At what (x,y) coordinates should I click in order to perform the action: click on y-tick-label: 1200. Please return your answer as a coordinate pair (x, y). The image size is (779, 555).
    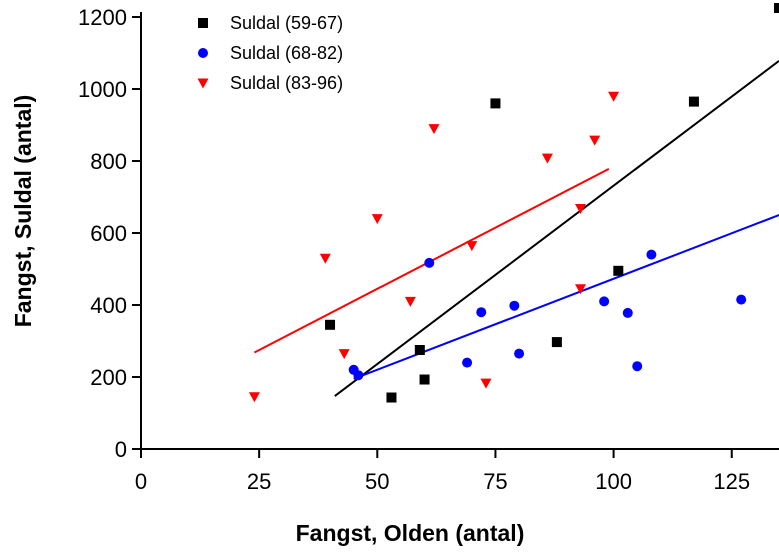
    Looking at the image, I should click on (102, 17).